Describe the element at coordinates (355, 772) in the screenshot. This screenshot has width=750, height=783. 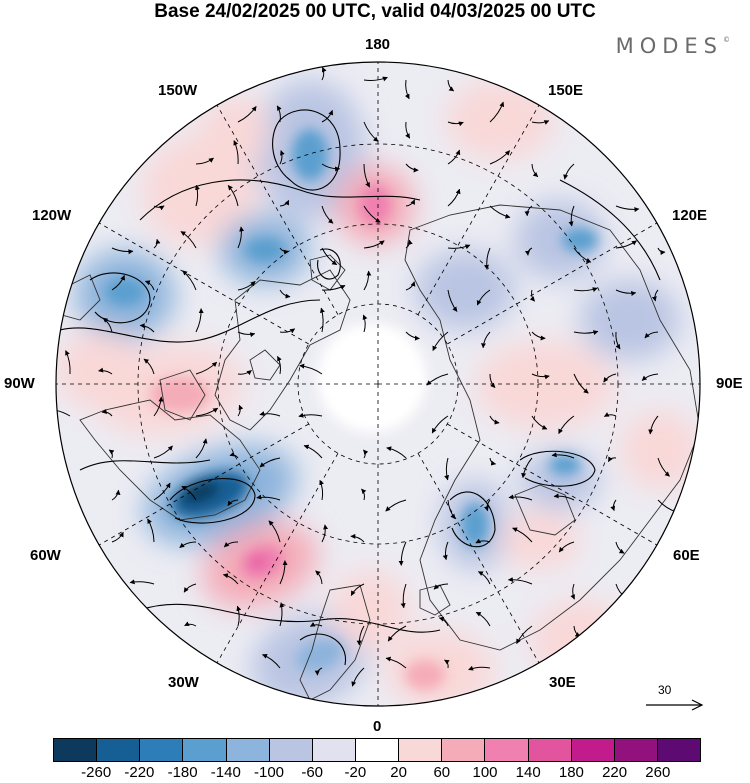
I see `colorbar-tick-label: -20` at that location.